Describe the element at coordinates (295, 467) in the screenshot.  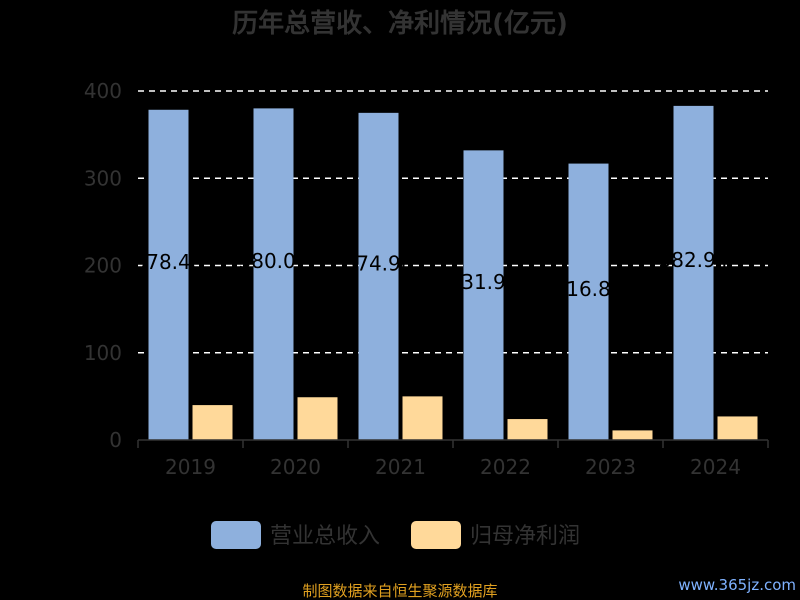
I see `x-tick-label: 2020` at that location.